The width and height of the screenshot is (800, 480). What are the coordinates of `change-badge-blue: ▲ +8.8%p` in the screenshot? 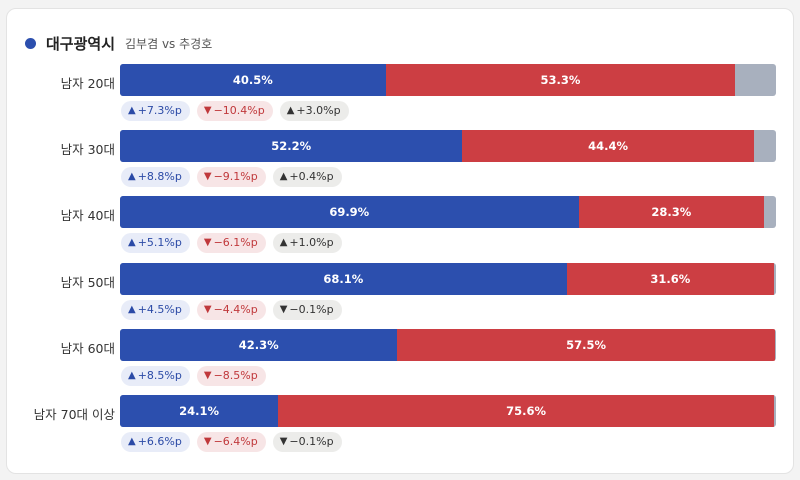 It's located at (155, 177).